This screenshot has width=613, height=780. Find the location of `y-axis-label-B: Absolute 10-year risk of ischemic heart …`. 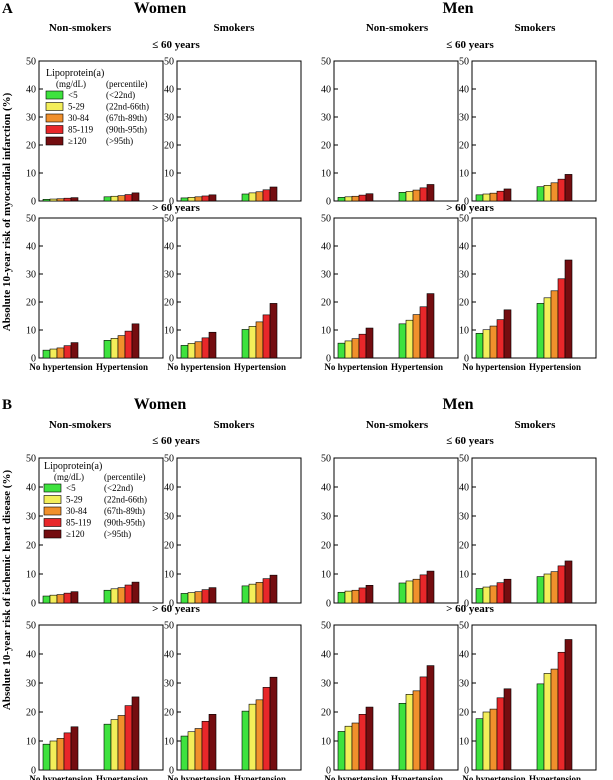

y-axis-label-B: Absolute 10-year risk of ischemic heart … is located at coordinates (7, 590).